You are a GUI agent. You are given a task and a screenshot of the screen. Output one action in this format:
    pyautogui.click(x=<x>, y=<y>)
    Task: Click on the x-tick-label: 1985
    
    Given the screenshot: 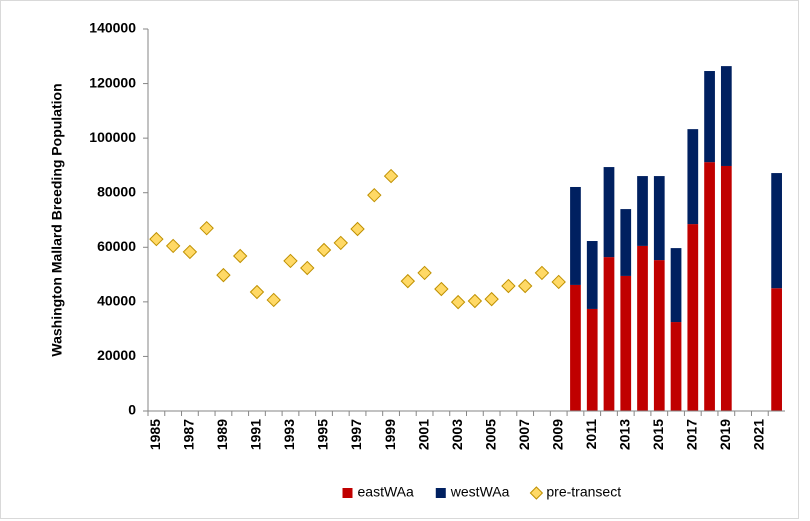 What is the action you would take?
    pyautogui.click(x=155, y=434)
    